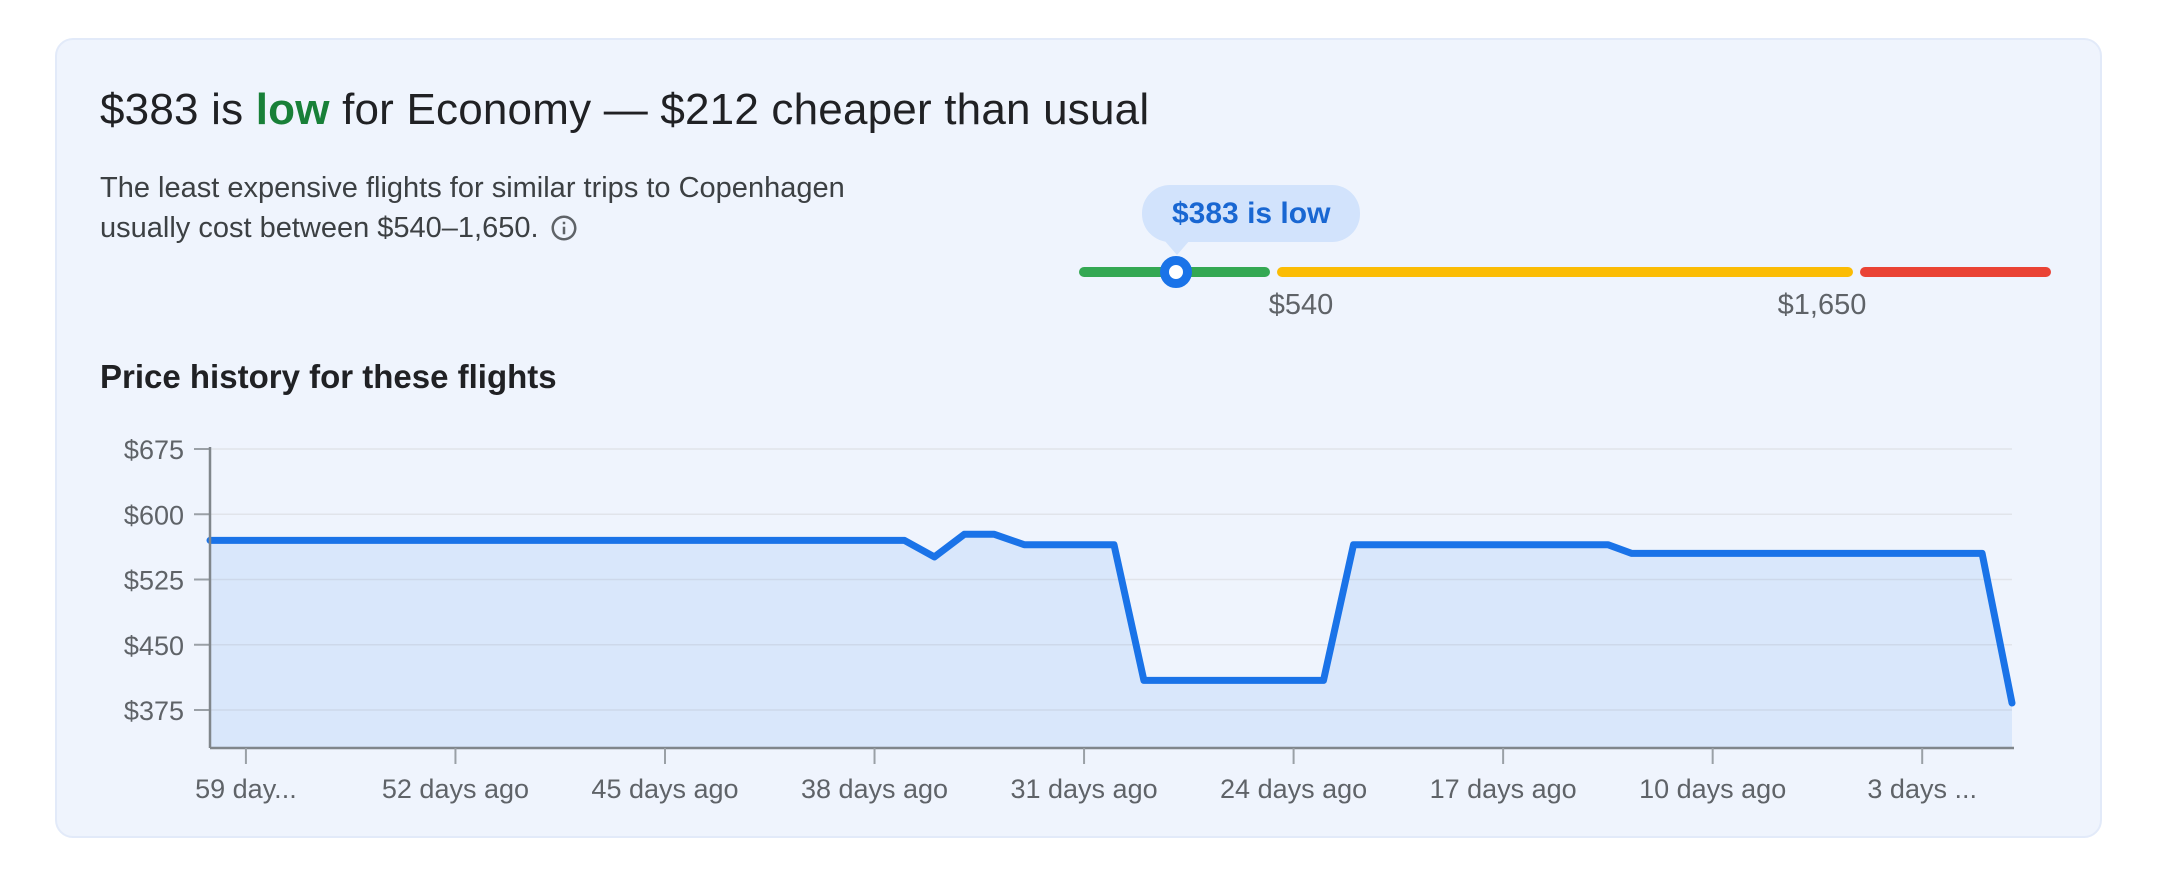  What do you see at coordinates (739, 109) in the screenshot?
I see `headline-suffix: for Economy — $212 cheaper than usual` at bounding box center [739, 109].